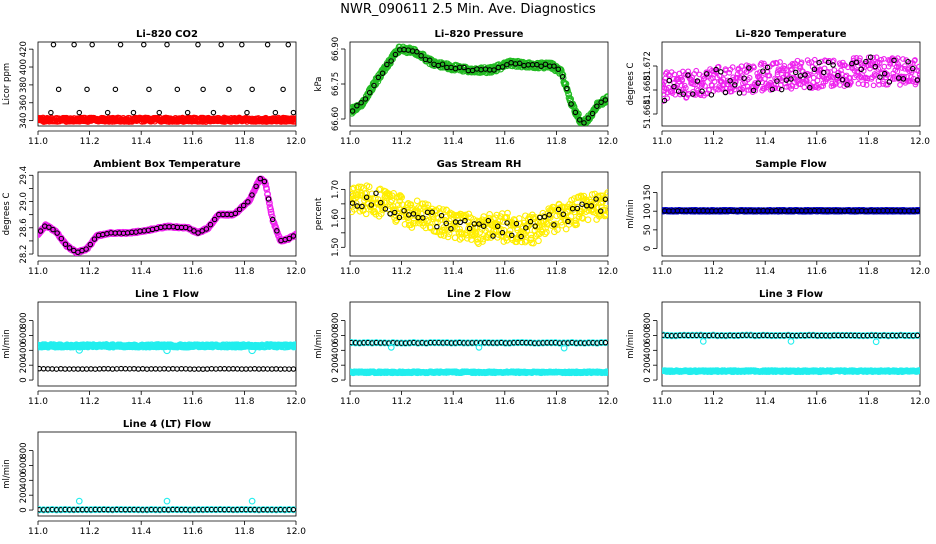  Describe the element at coordinates (336, 350) in the screenshot. I see `y-tick-label: 400` at that location.